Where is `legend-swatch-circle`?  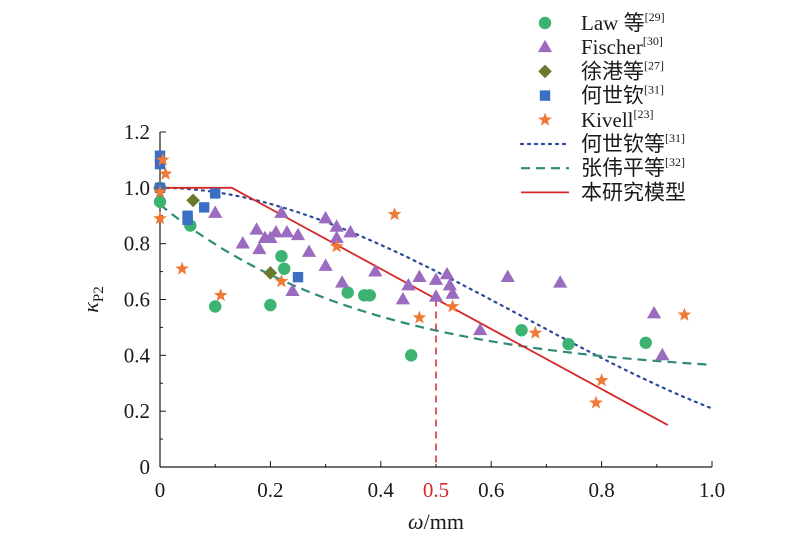
legend-swatch-circle is located at coordinates (545, 23).